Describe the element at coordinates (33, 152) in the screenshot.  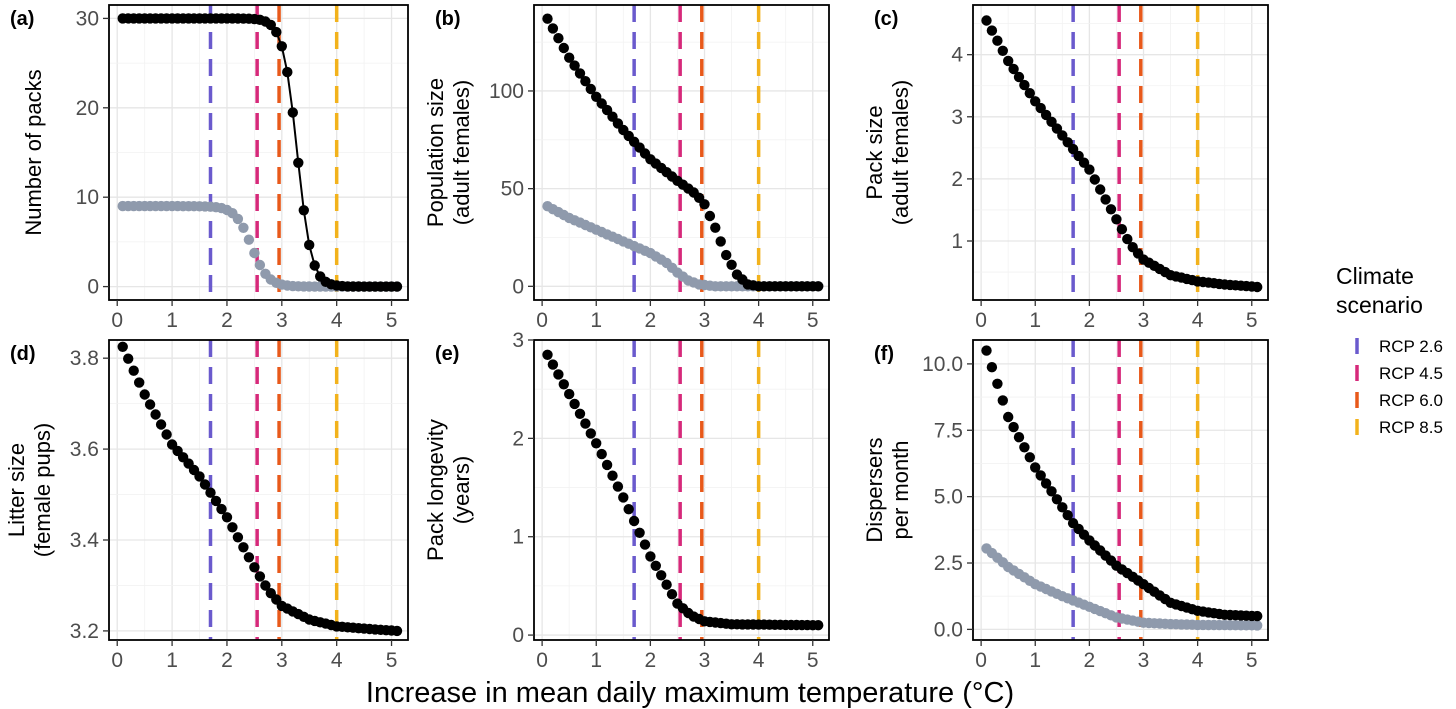
I see `y-axis-label: Number of packs` at that location.